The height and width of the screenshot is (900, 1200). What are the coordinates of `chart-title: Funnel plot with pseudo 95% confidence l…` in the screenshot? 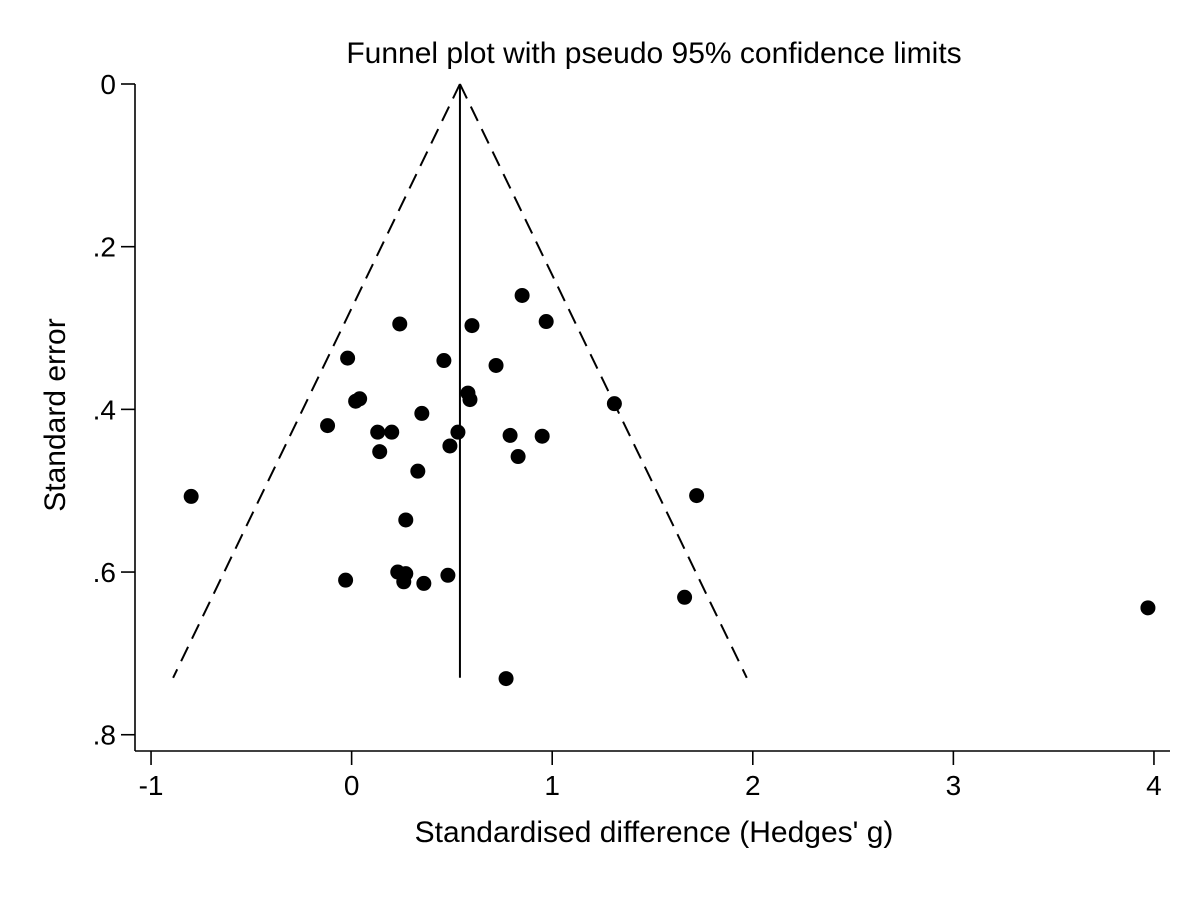 It's located at (653, 53).